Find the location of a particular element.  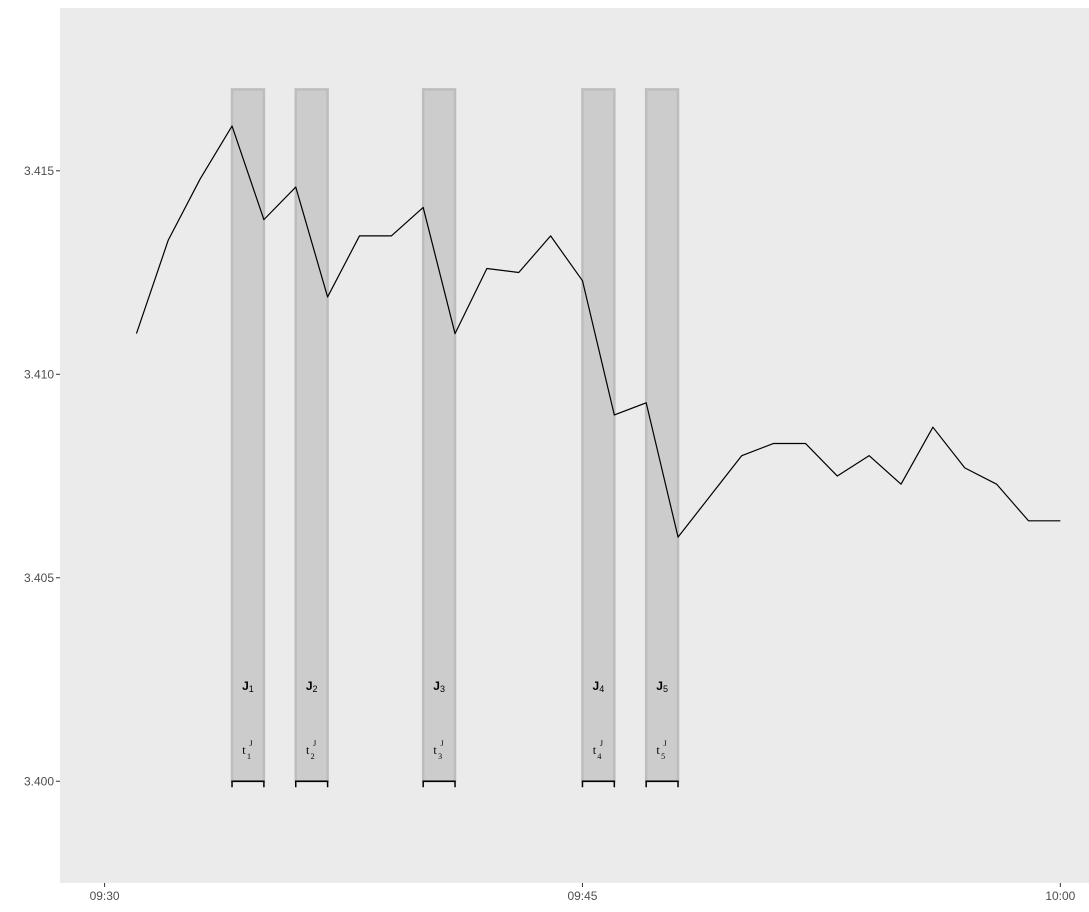

t-label-sup-2: J is located at coordinates (314, 743).